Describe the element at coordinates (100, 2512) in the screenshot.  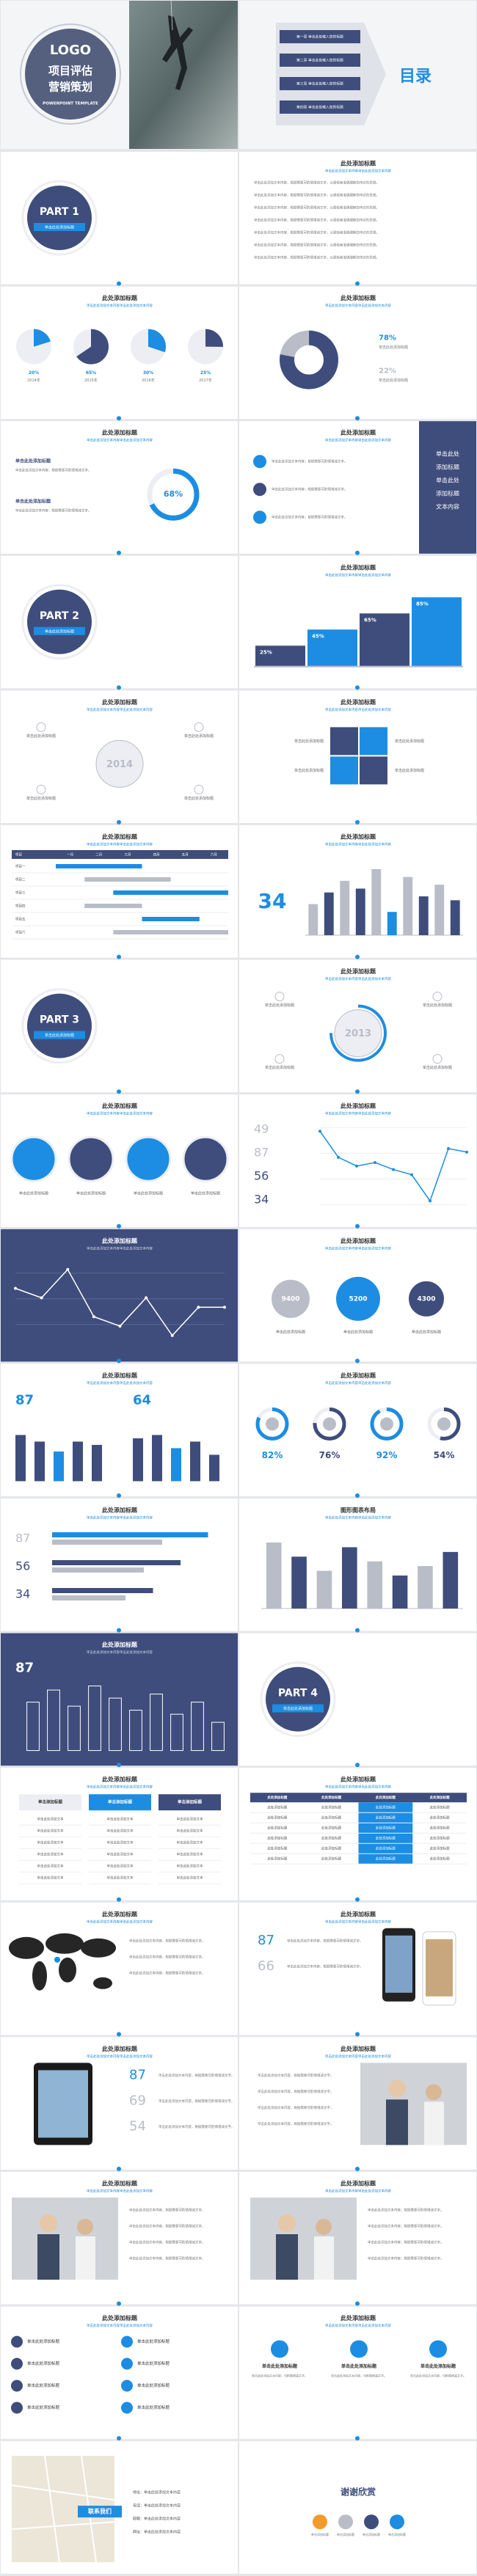
I see `contact-tag` at that location.